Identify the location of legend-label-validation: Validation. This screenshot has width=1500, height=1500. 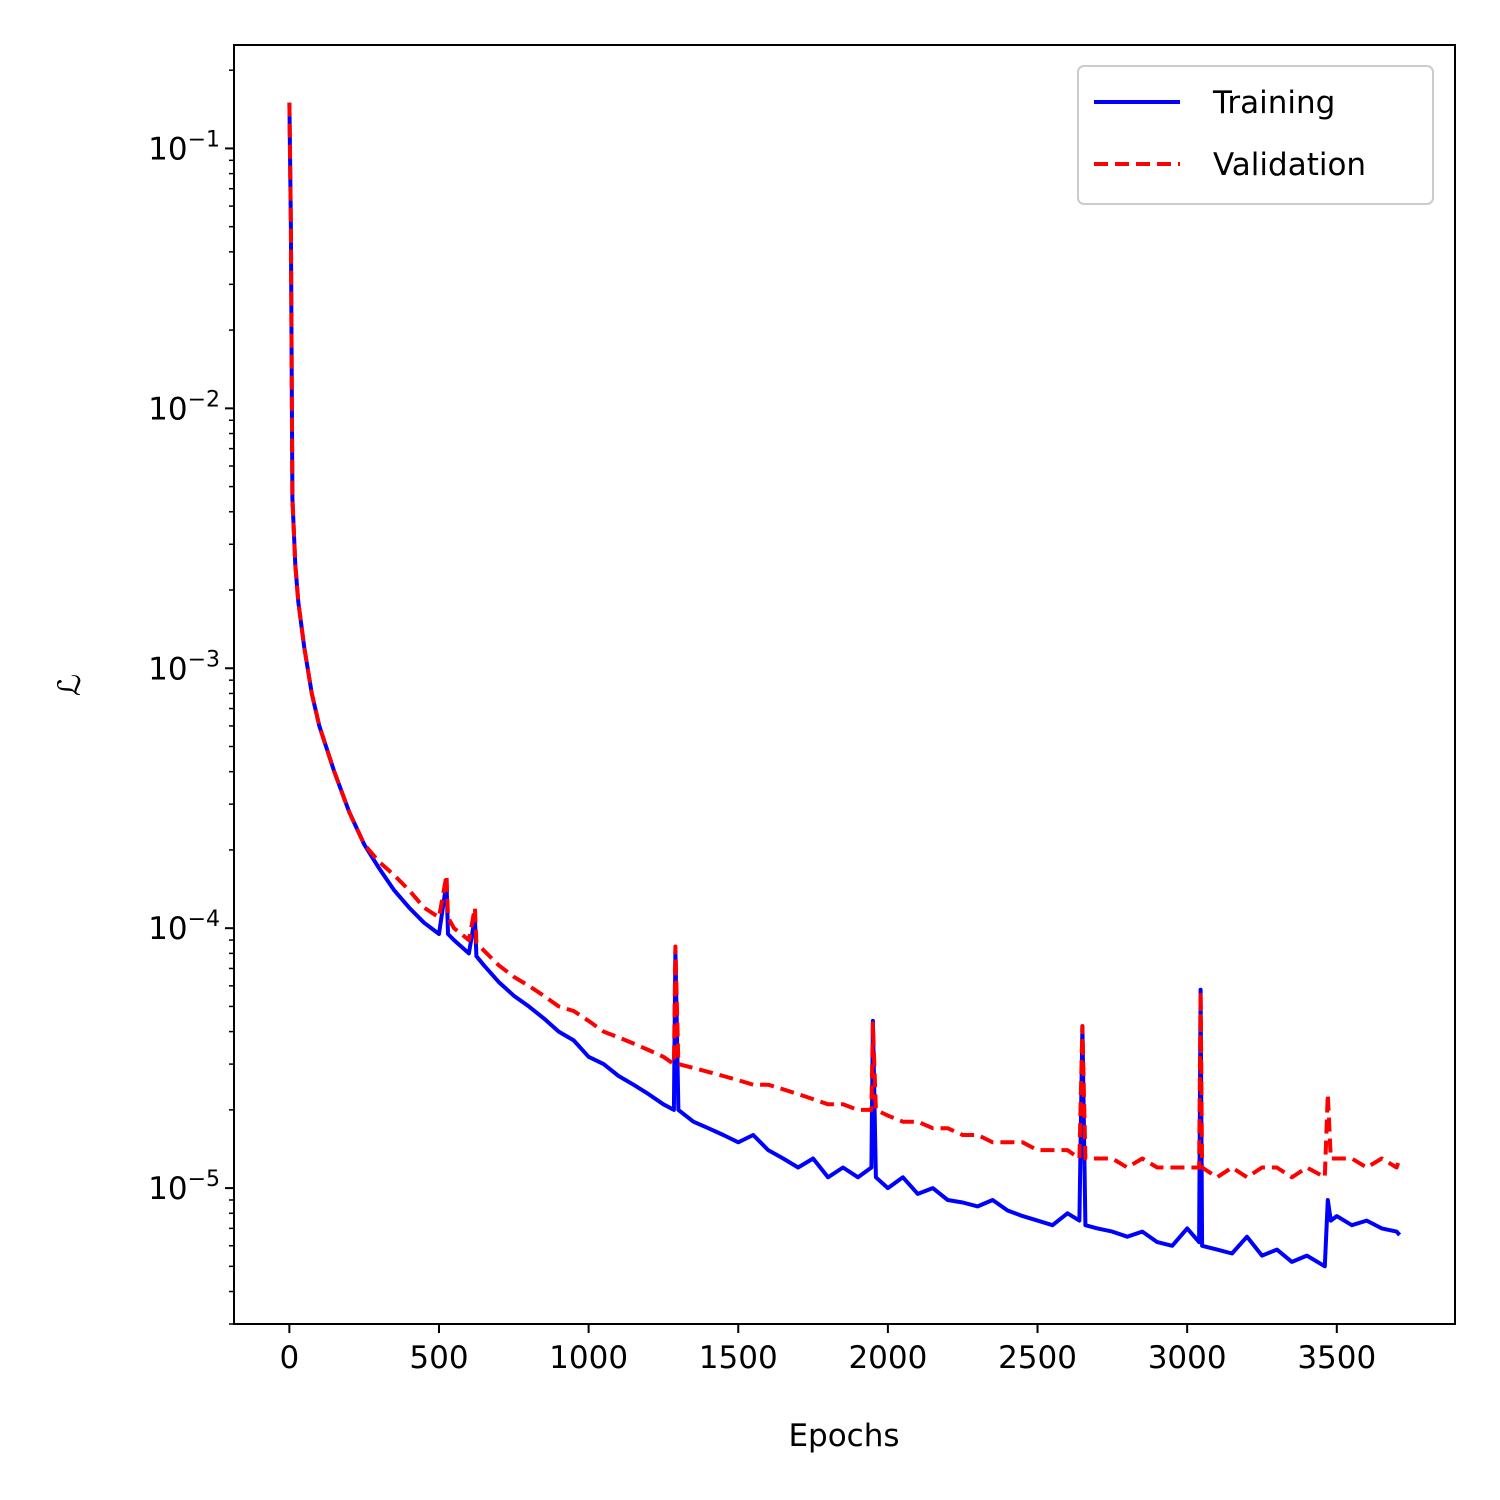
(1289, 165).